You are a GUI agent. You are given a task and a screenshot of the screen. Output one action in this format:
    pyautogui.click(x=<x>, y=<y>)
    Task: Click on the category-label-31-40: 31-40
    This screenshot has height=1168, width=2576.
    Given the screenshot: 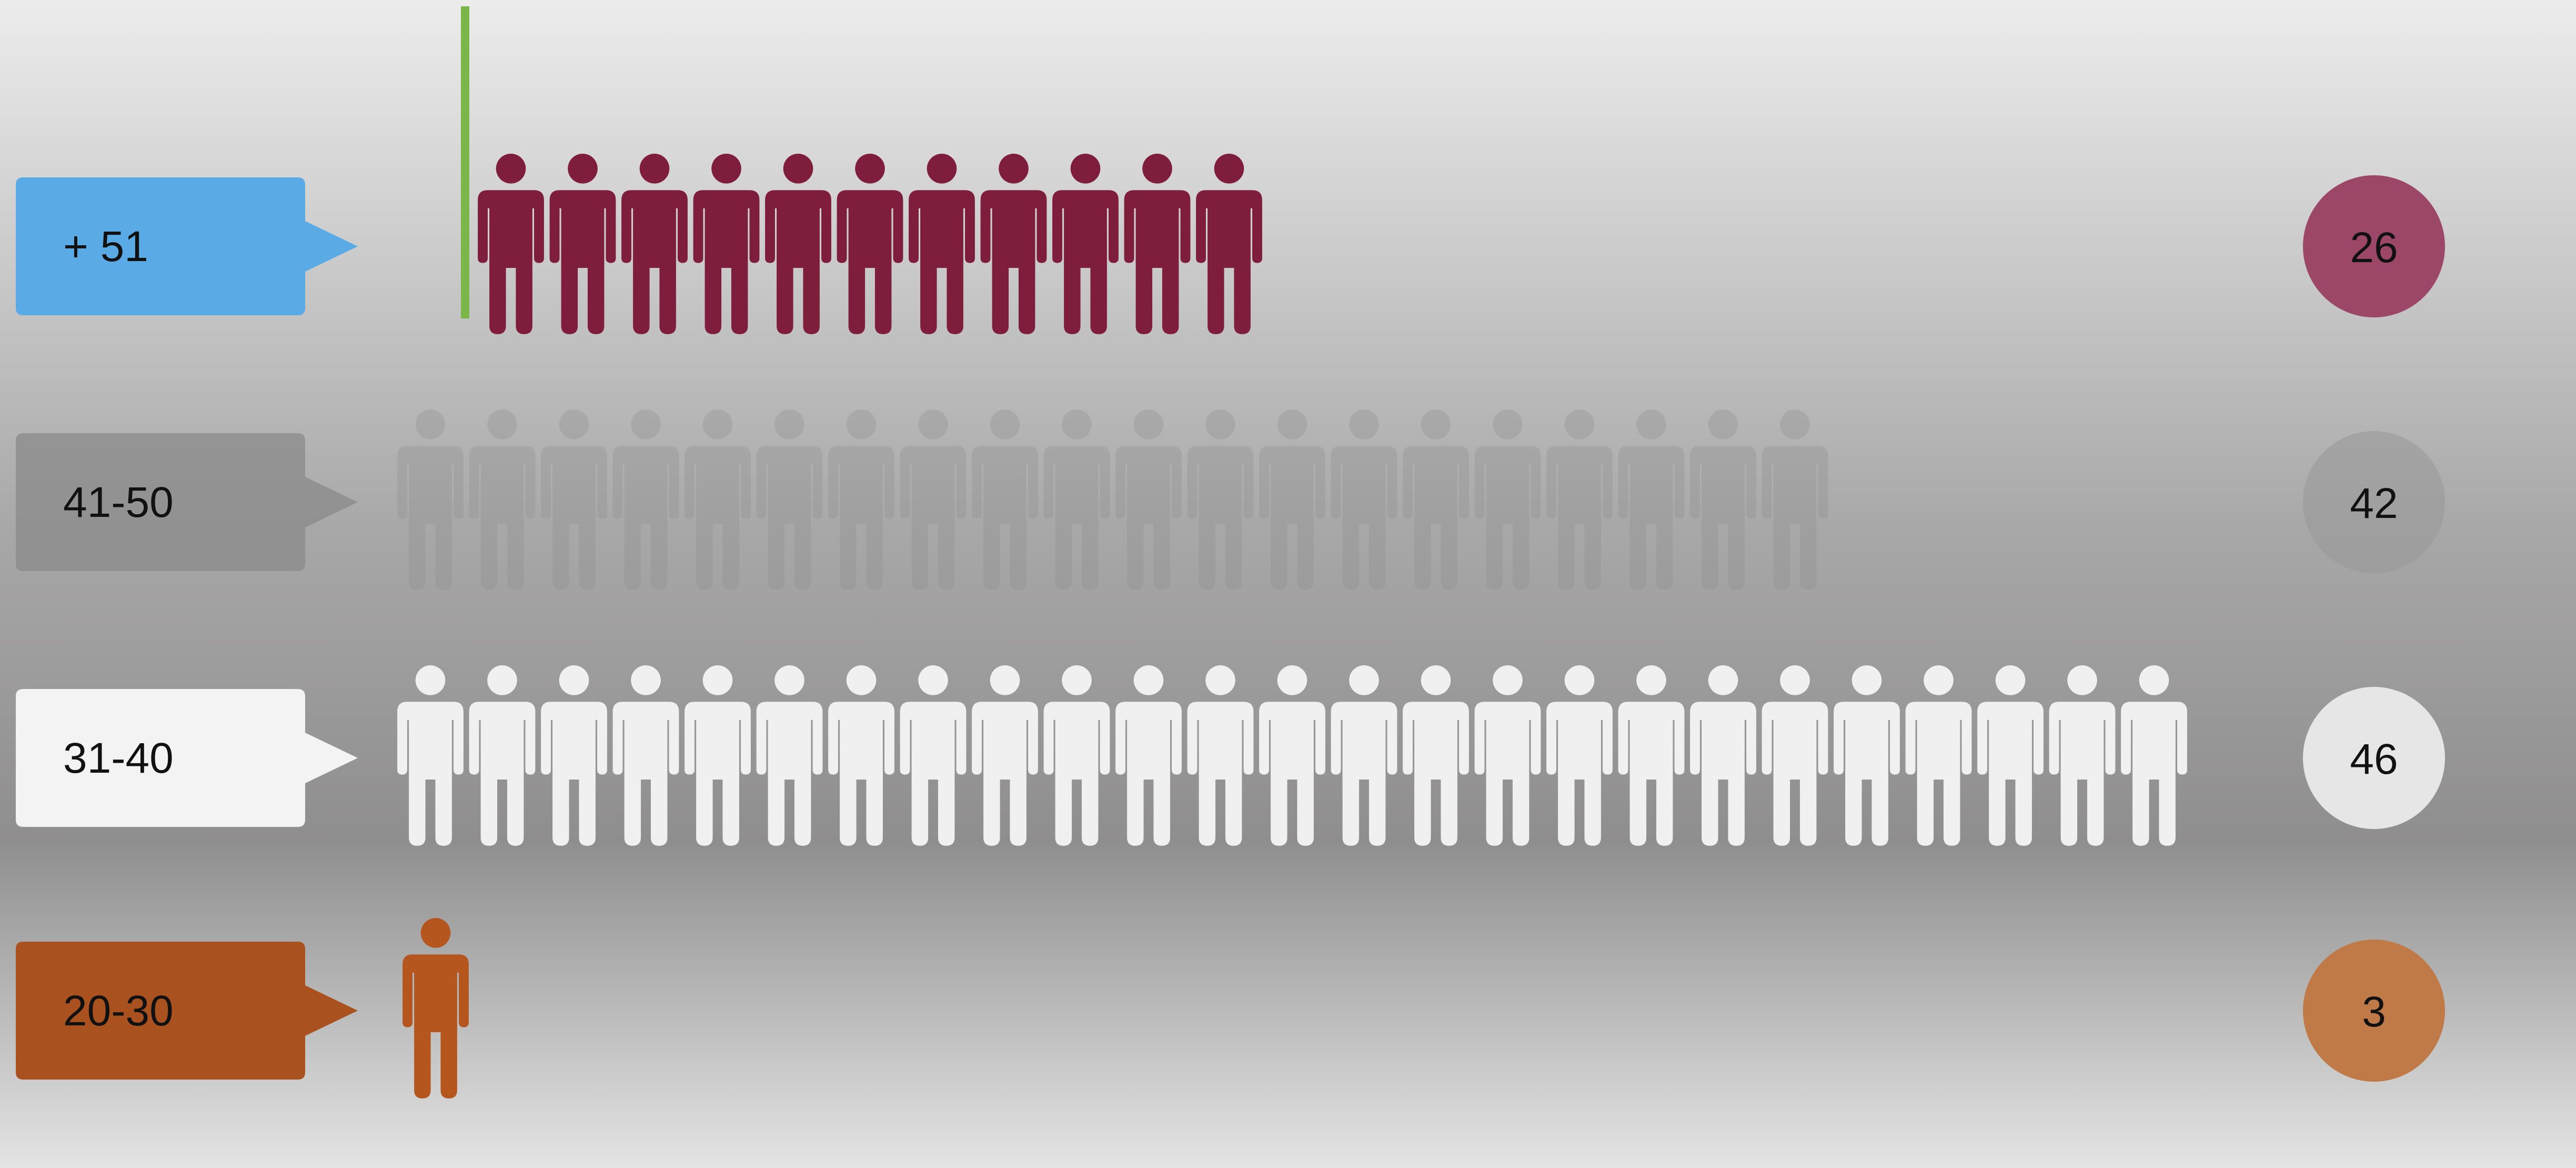 What is the action you would take?
    pyautogui.click(x=118, y=758)
    